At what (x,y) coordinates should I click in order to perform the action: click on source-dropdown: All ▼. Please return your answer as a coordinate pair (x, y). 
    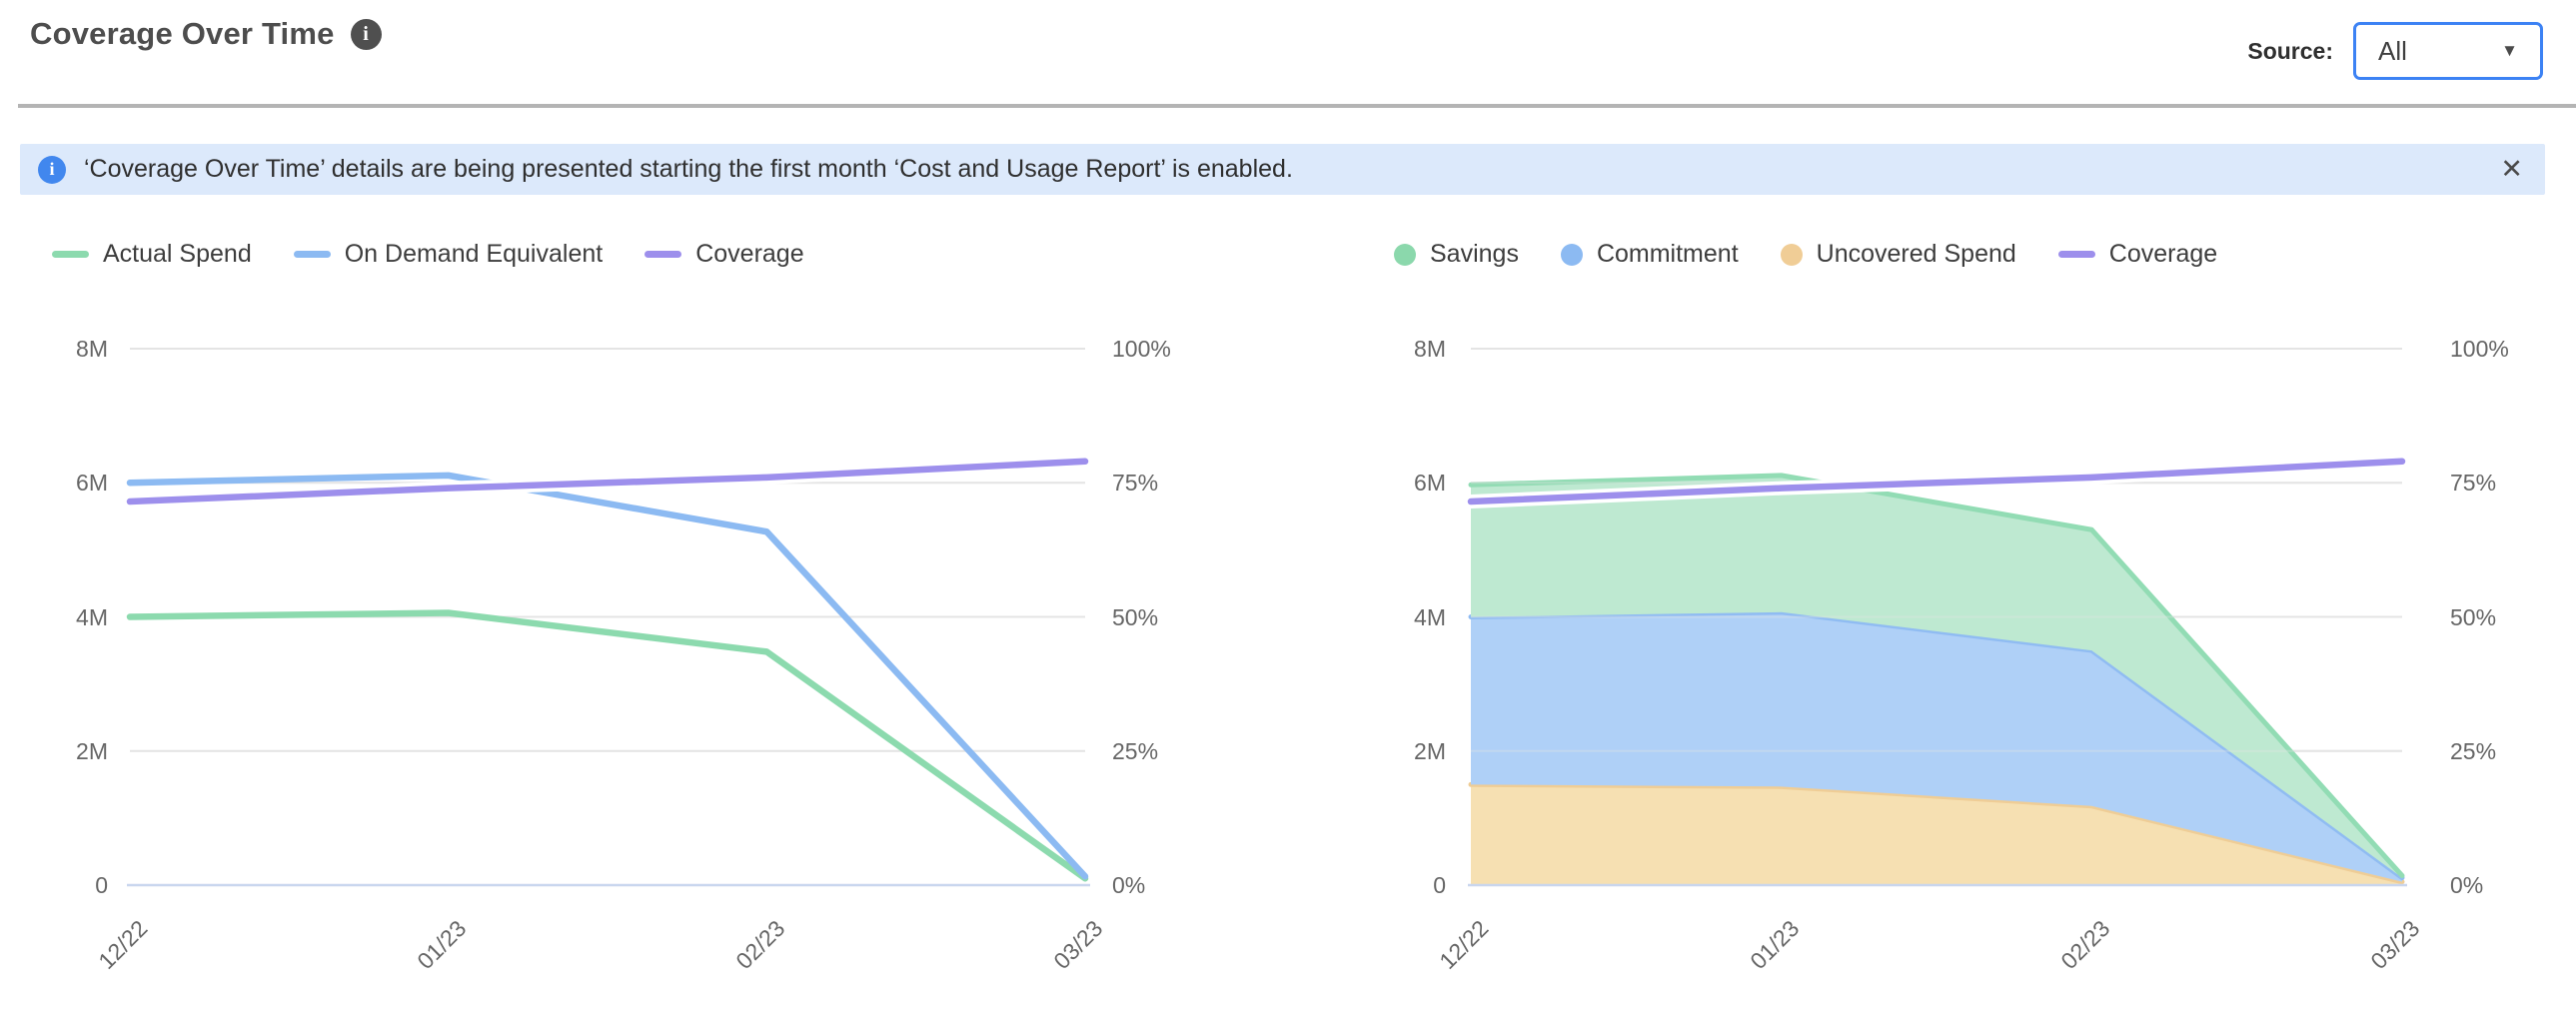
    Looking at the image, I should click on (2448, 51).